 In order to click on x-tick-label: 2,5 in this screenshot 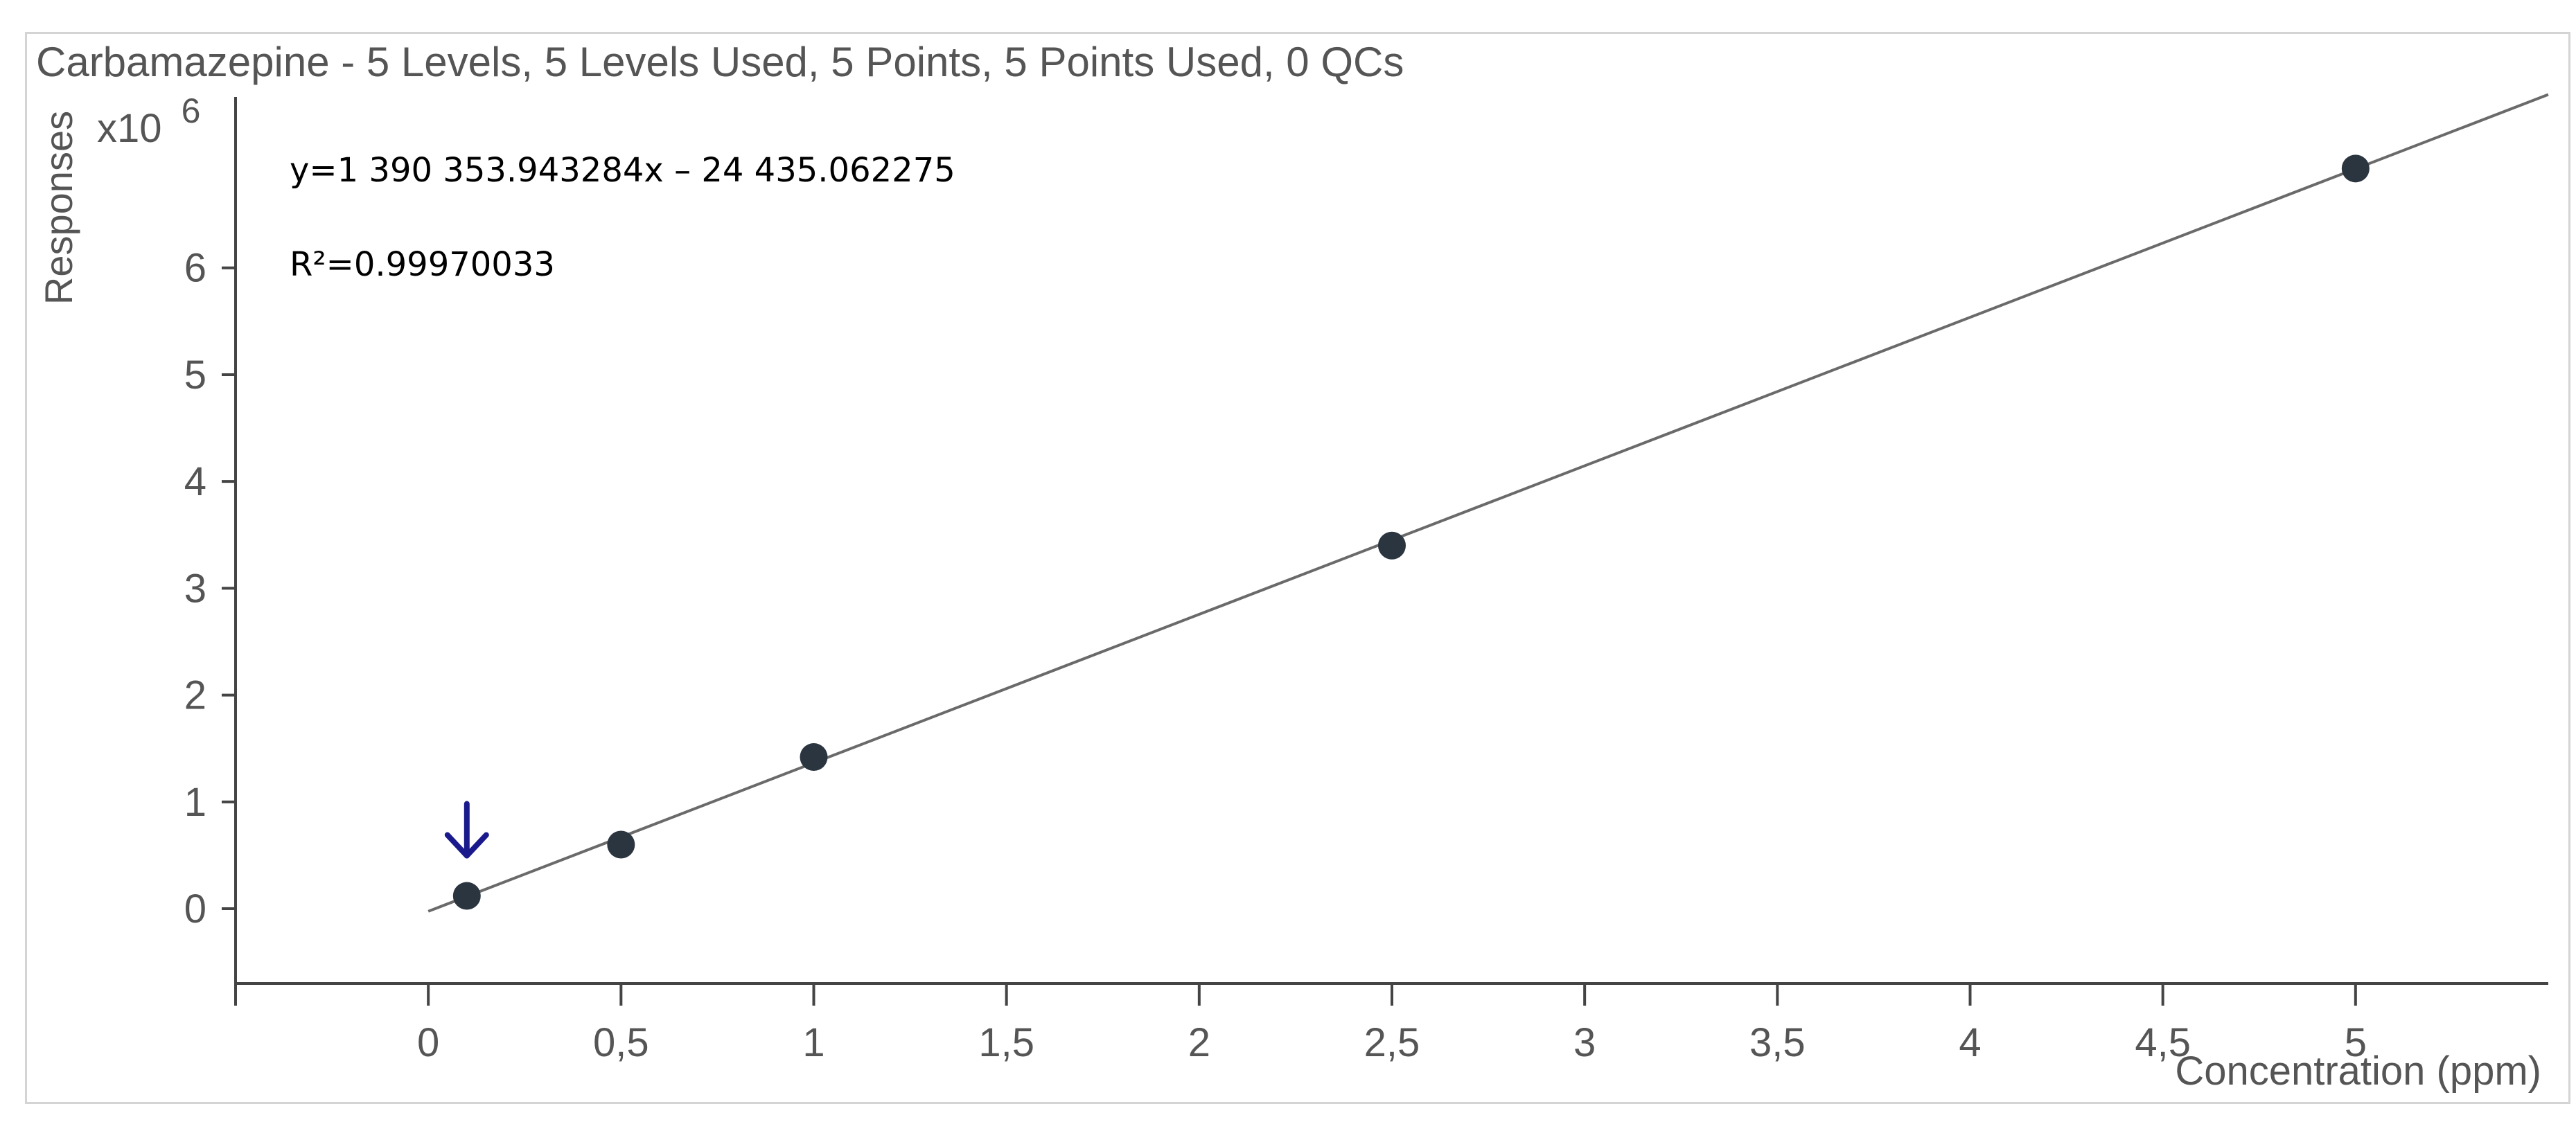, I will do `click(1392, 1043)`.